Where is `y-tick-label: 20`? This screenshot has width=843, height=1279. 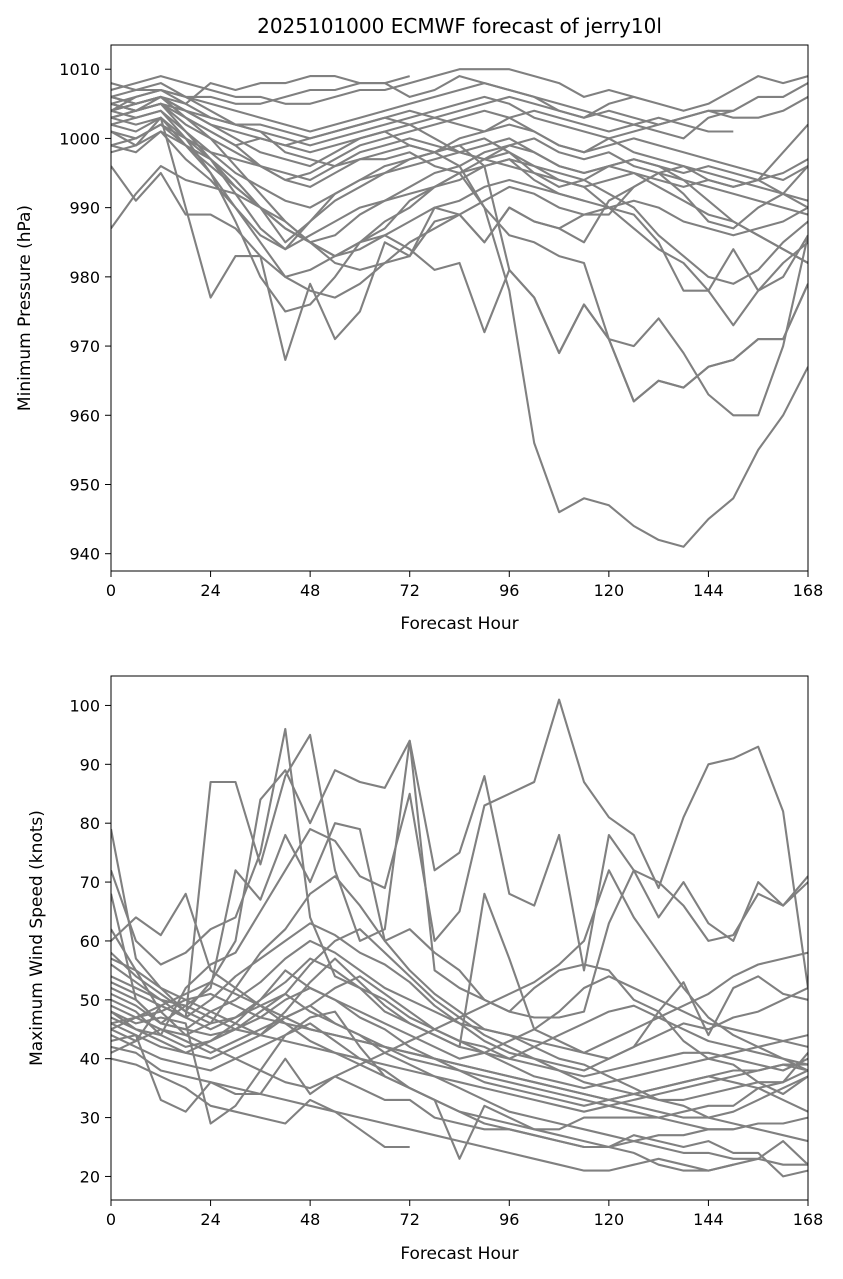
y-tick-label: 20 is located at coordinates (90, 1176).